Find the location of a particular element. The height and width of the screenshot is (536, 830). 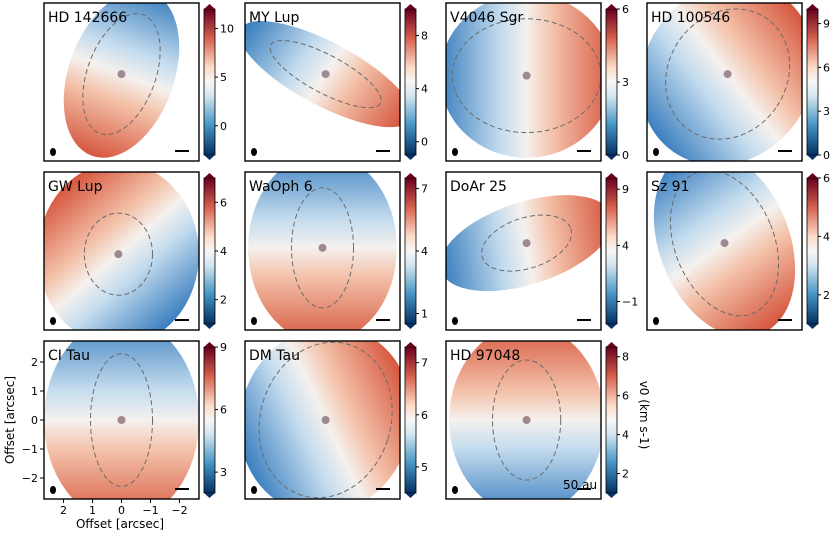

x-tick-label: 1 is located at coordinates (92, 510).